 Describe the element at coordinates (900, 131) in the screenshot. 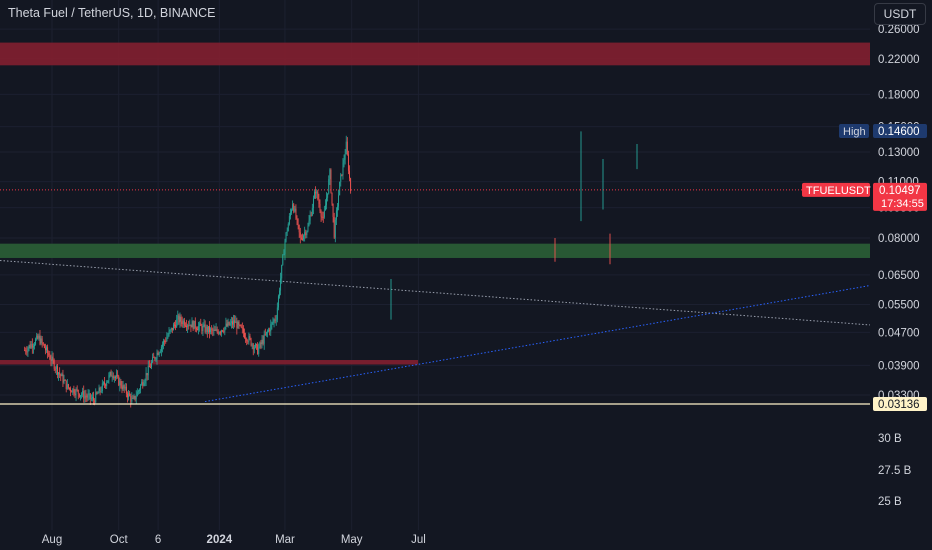

I see `high-price-bg` at that location.